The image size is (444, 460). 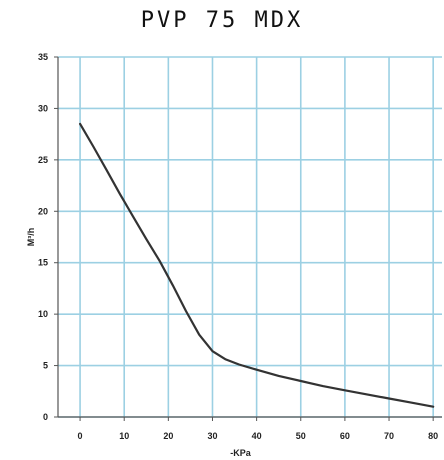 I want to click on y-tick-label: 35, so click(x=43, y=57).